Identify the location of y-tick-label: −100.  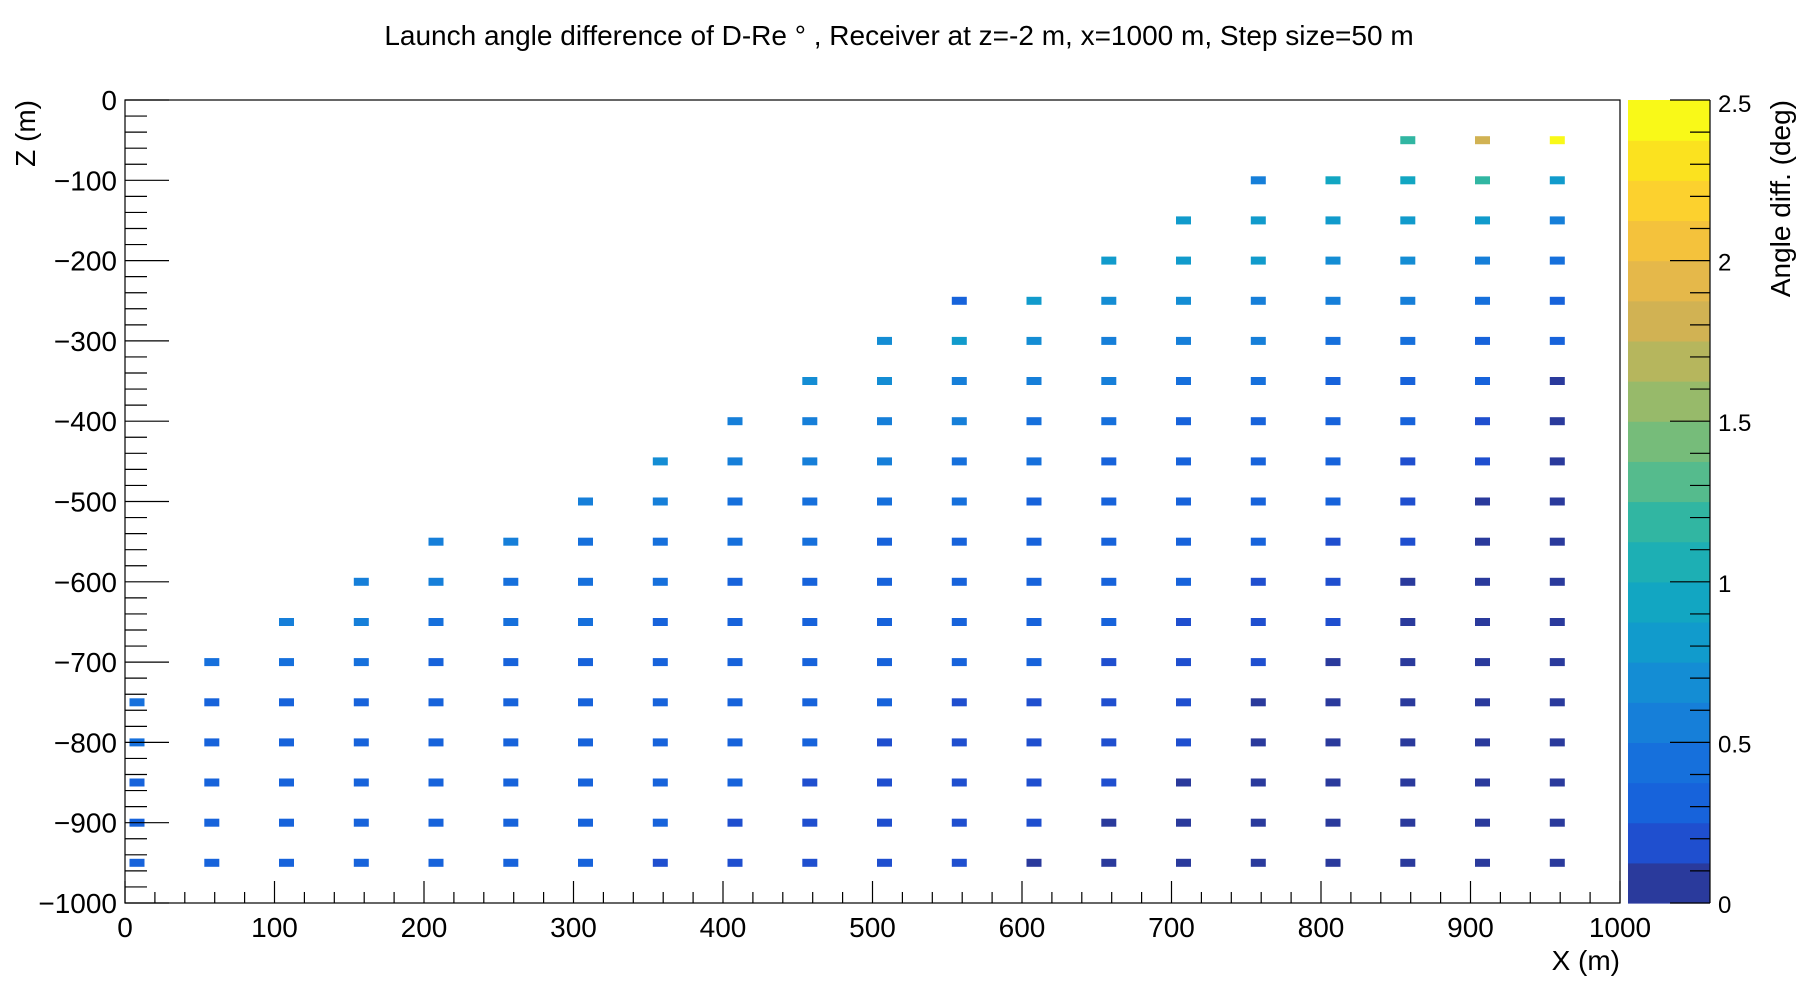
(85, 180).